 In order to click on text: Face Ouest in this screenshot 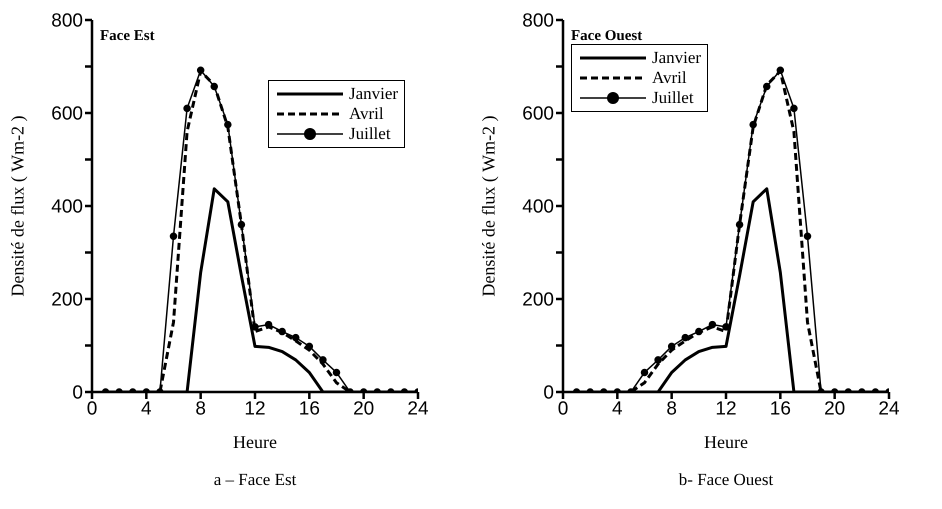, I will do `click(606, 36)`.